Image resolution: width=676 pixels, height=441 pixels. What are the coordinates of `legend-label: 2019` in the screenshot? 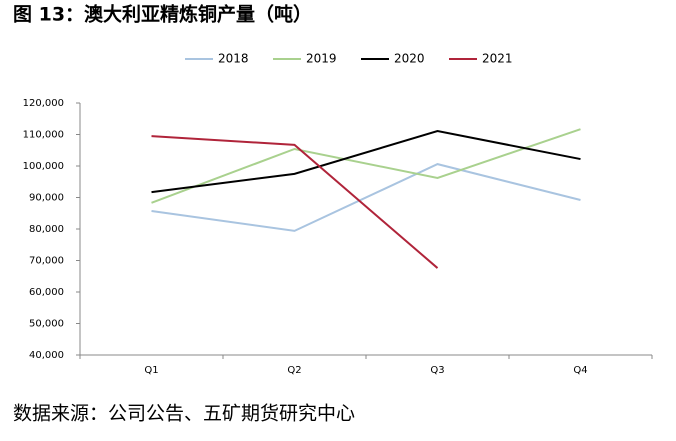 It's located at (321, 59).